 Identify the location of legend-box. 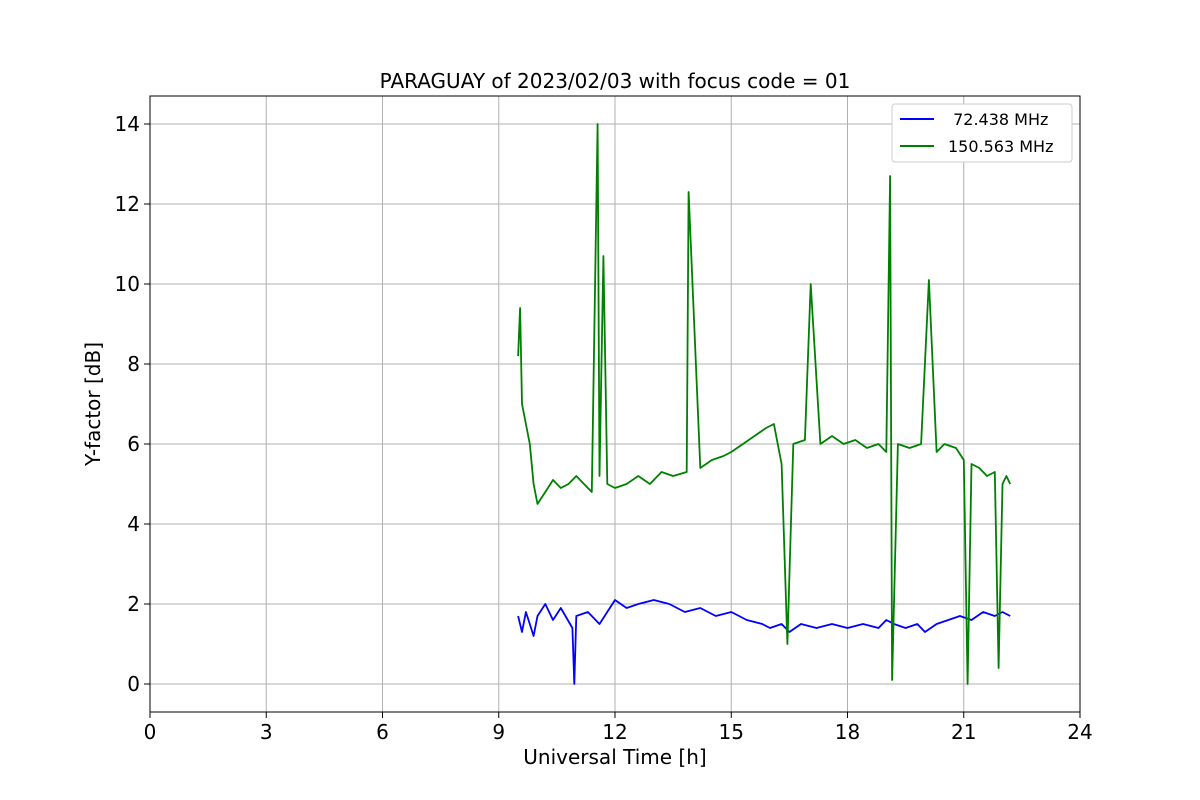
(982, 133).